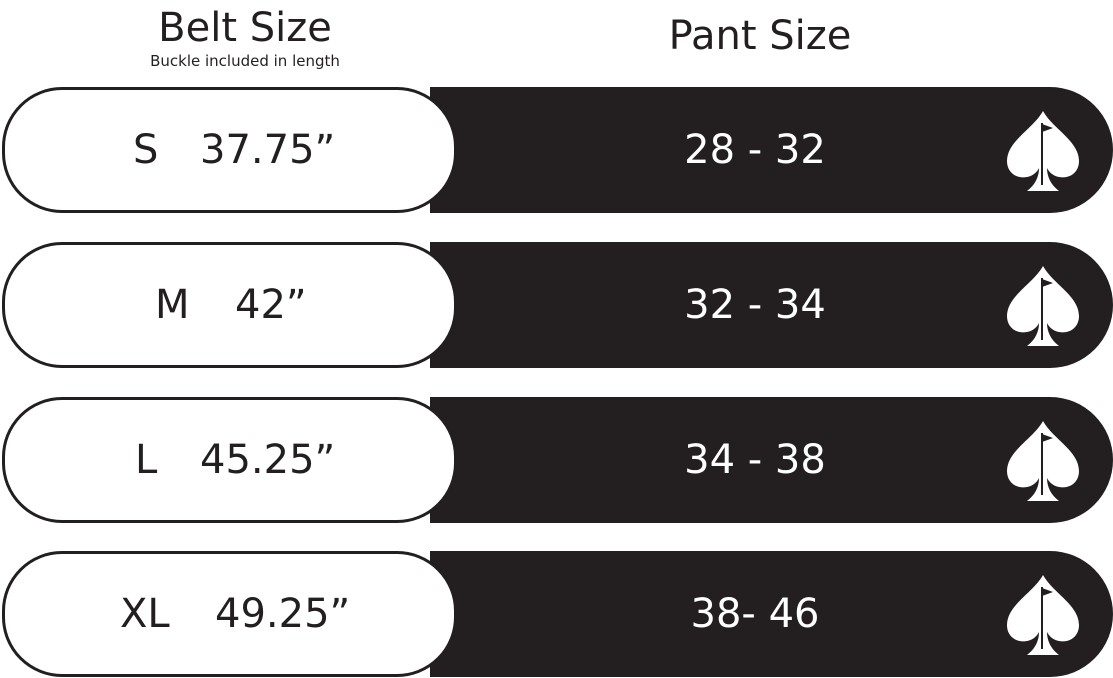 The width and height of the screenshot is (1113, 678). Describe the element at coordinates (245, 61) in the screenshot. I see `belt-size-subtitle: Buckle included in length` at that location.